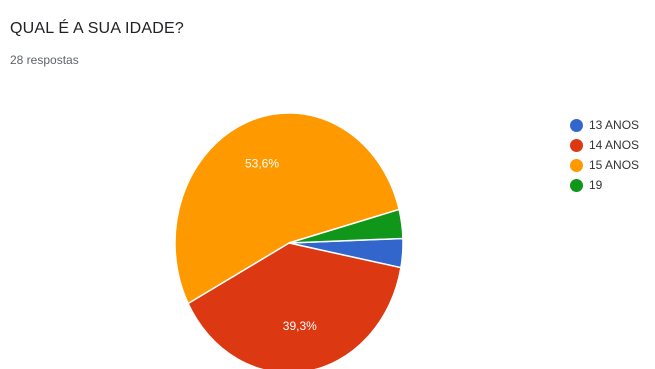  I want to click on legend-swatch-15-anos, so click(576, 165).